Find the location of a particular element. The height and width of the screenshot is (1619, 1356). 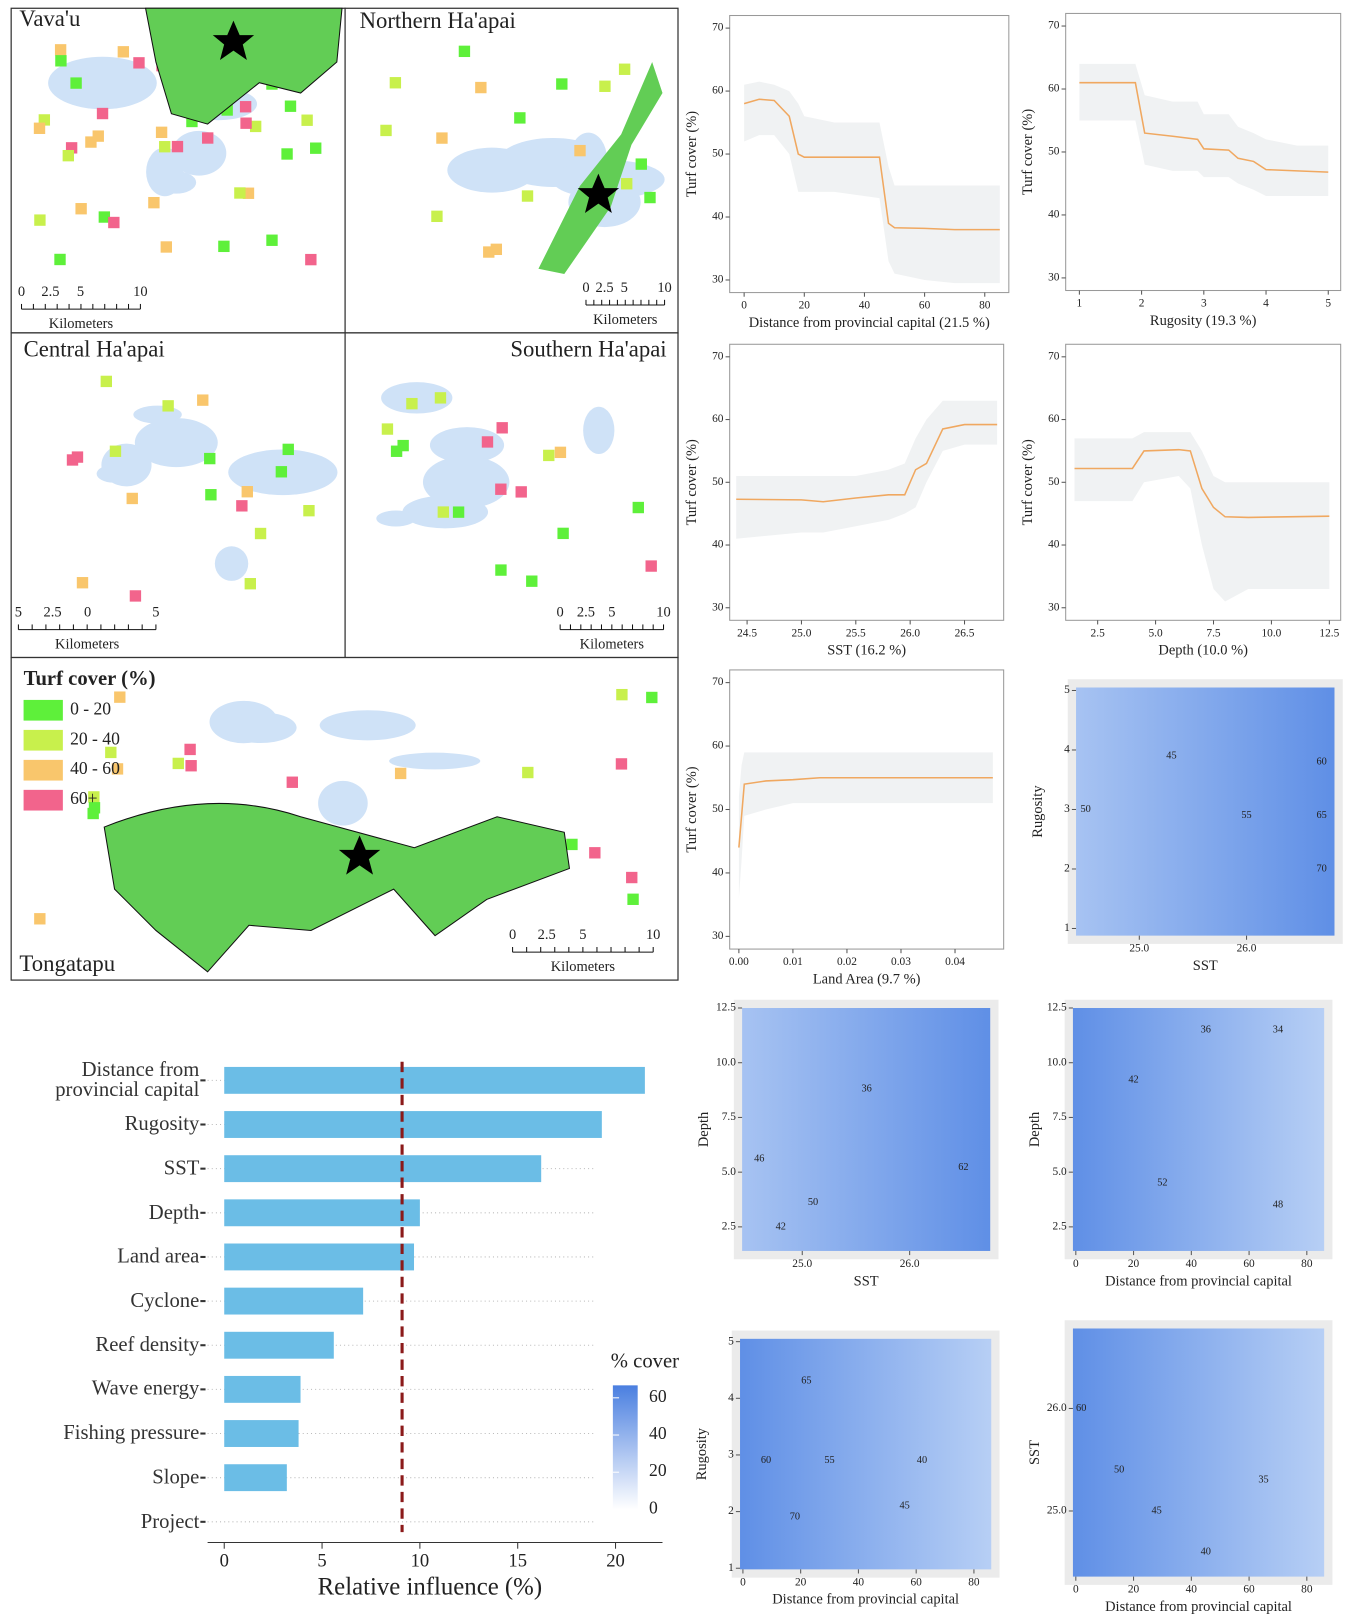

scale-label: 0 is located at coordinates (512, 935).